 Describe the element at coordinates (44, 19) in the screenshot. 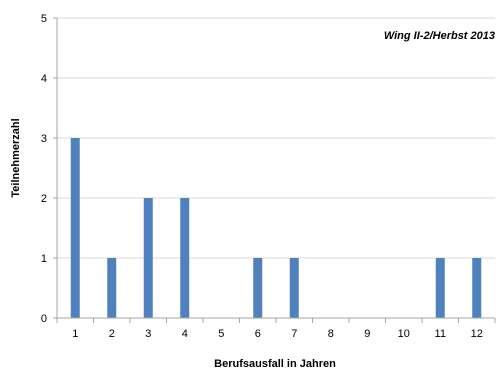

I see `y-tick-label: 5` at that location.